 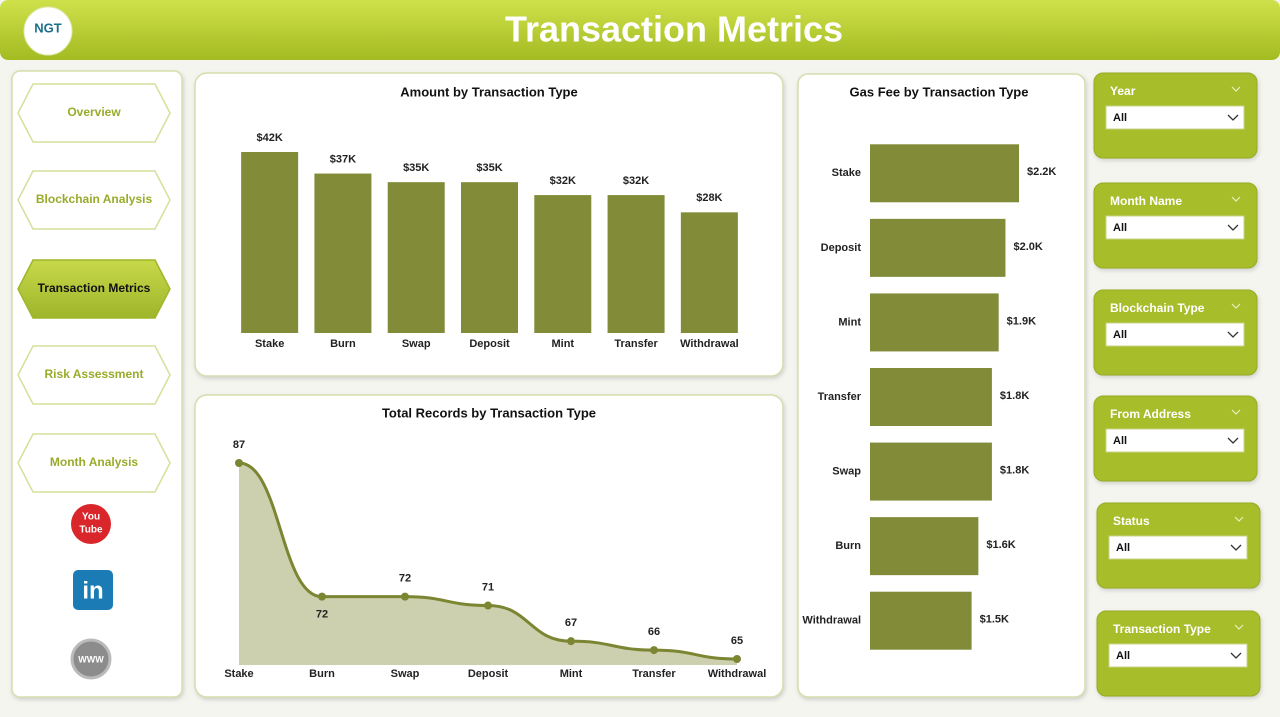 What do you see at coordinates (91, 524) in the screenshot?
I see `youtube-icon` at bounding box center [91, 524].